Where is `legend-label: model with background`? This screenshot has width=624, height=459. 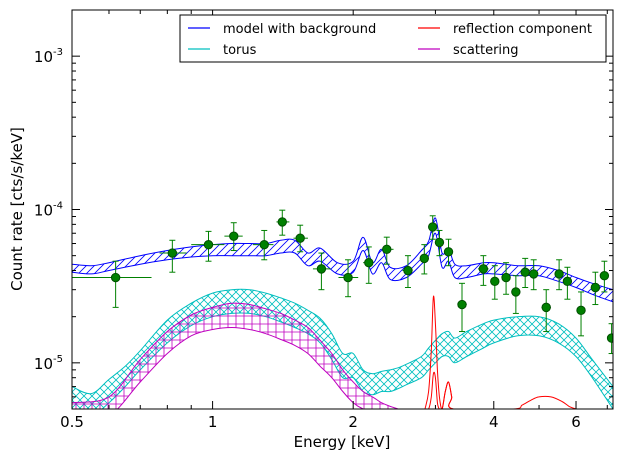 legend-label: model with background is located at coordinates (299, 29).